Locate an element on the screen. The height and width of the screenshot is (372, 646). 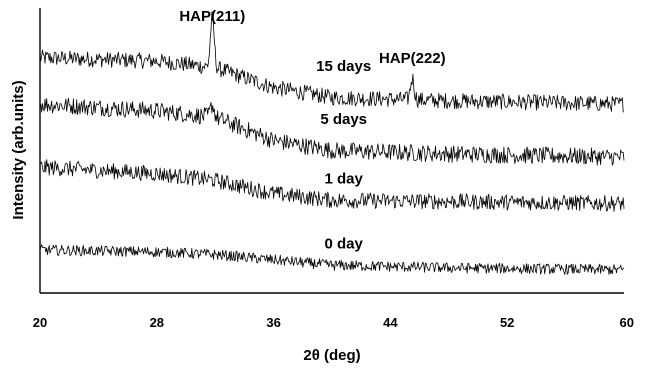
x-axis-title: 2θ (deg) is located at coordinates (331, 355).